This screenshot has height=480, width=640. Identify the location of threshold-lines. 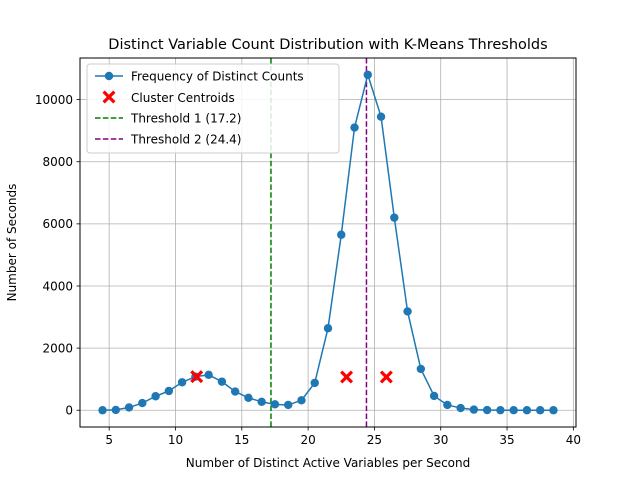
(319, 242).